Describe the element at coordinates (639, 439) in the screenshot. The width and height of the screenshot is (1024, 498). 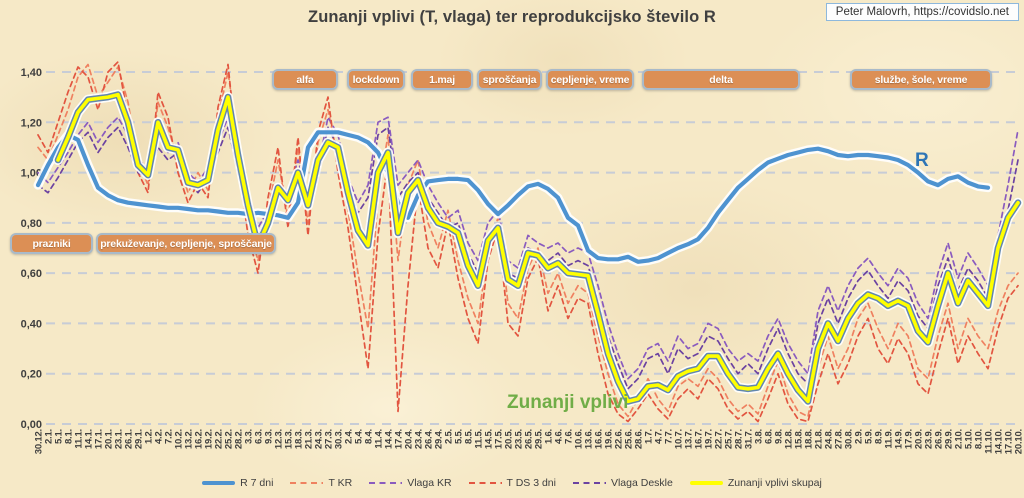
I see `x-tick-label: 28.6.` at that location.